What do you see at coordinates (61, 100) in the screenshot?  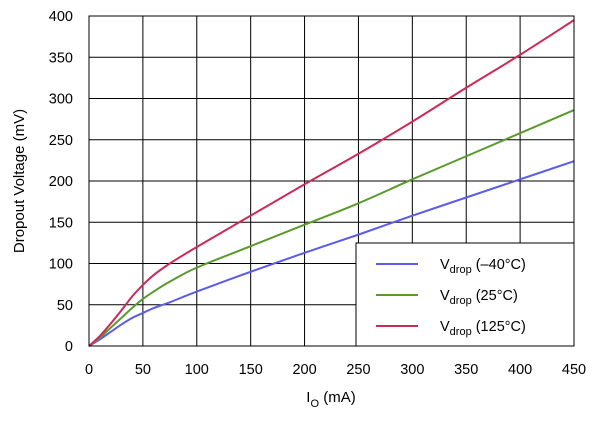 I see `y-tick-label-300: 300` at bounding box center [61, 100].